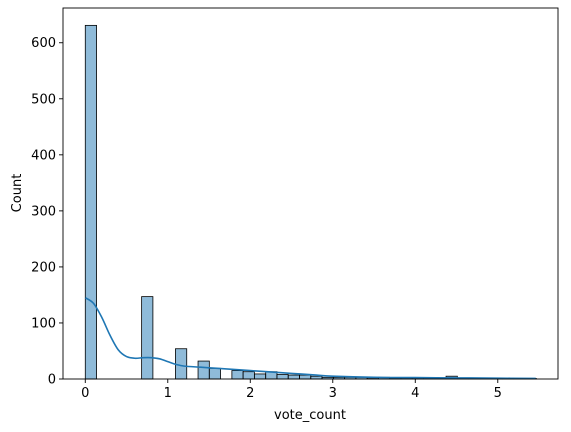 This screenshot has height=432, width=571. What do you see at coordinates (498, 393) in the screenshot?
I see `x-tick-label: 5` at bounding box center [498, 393].